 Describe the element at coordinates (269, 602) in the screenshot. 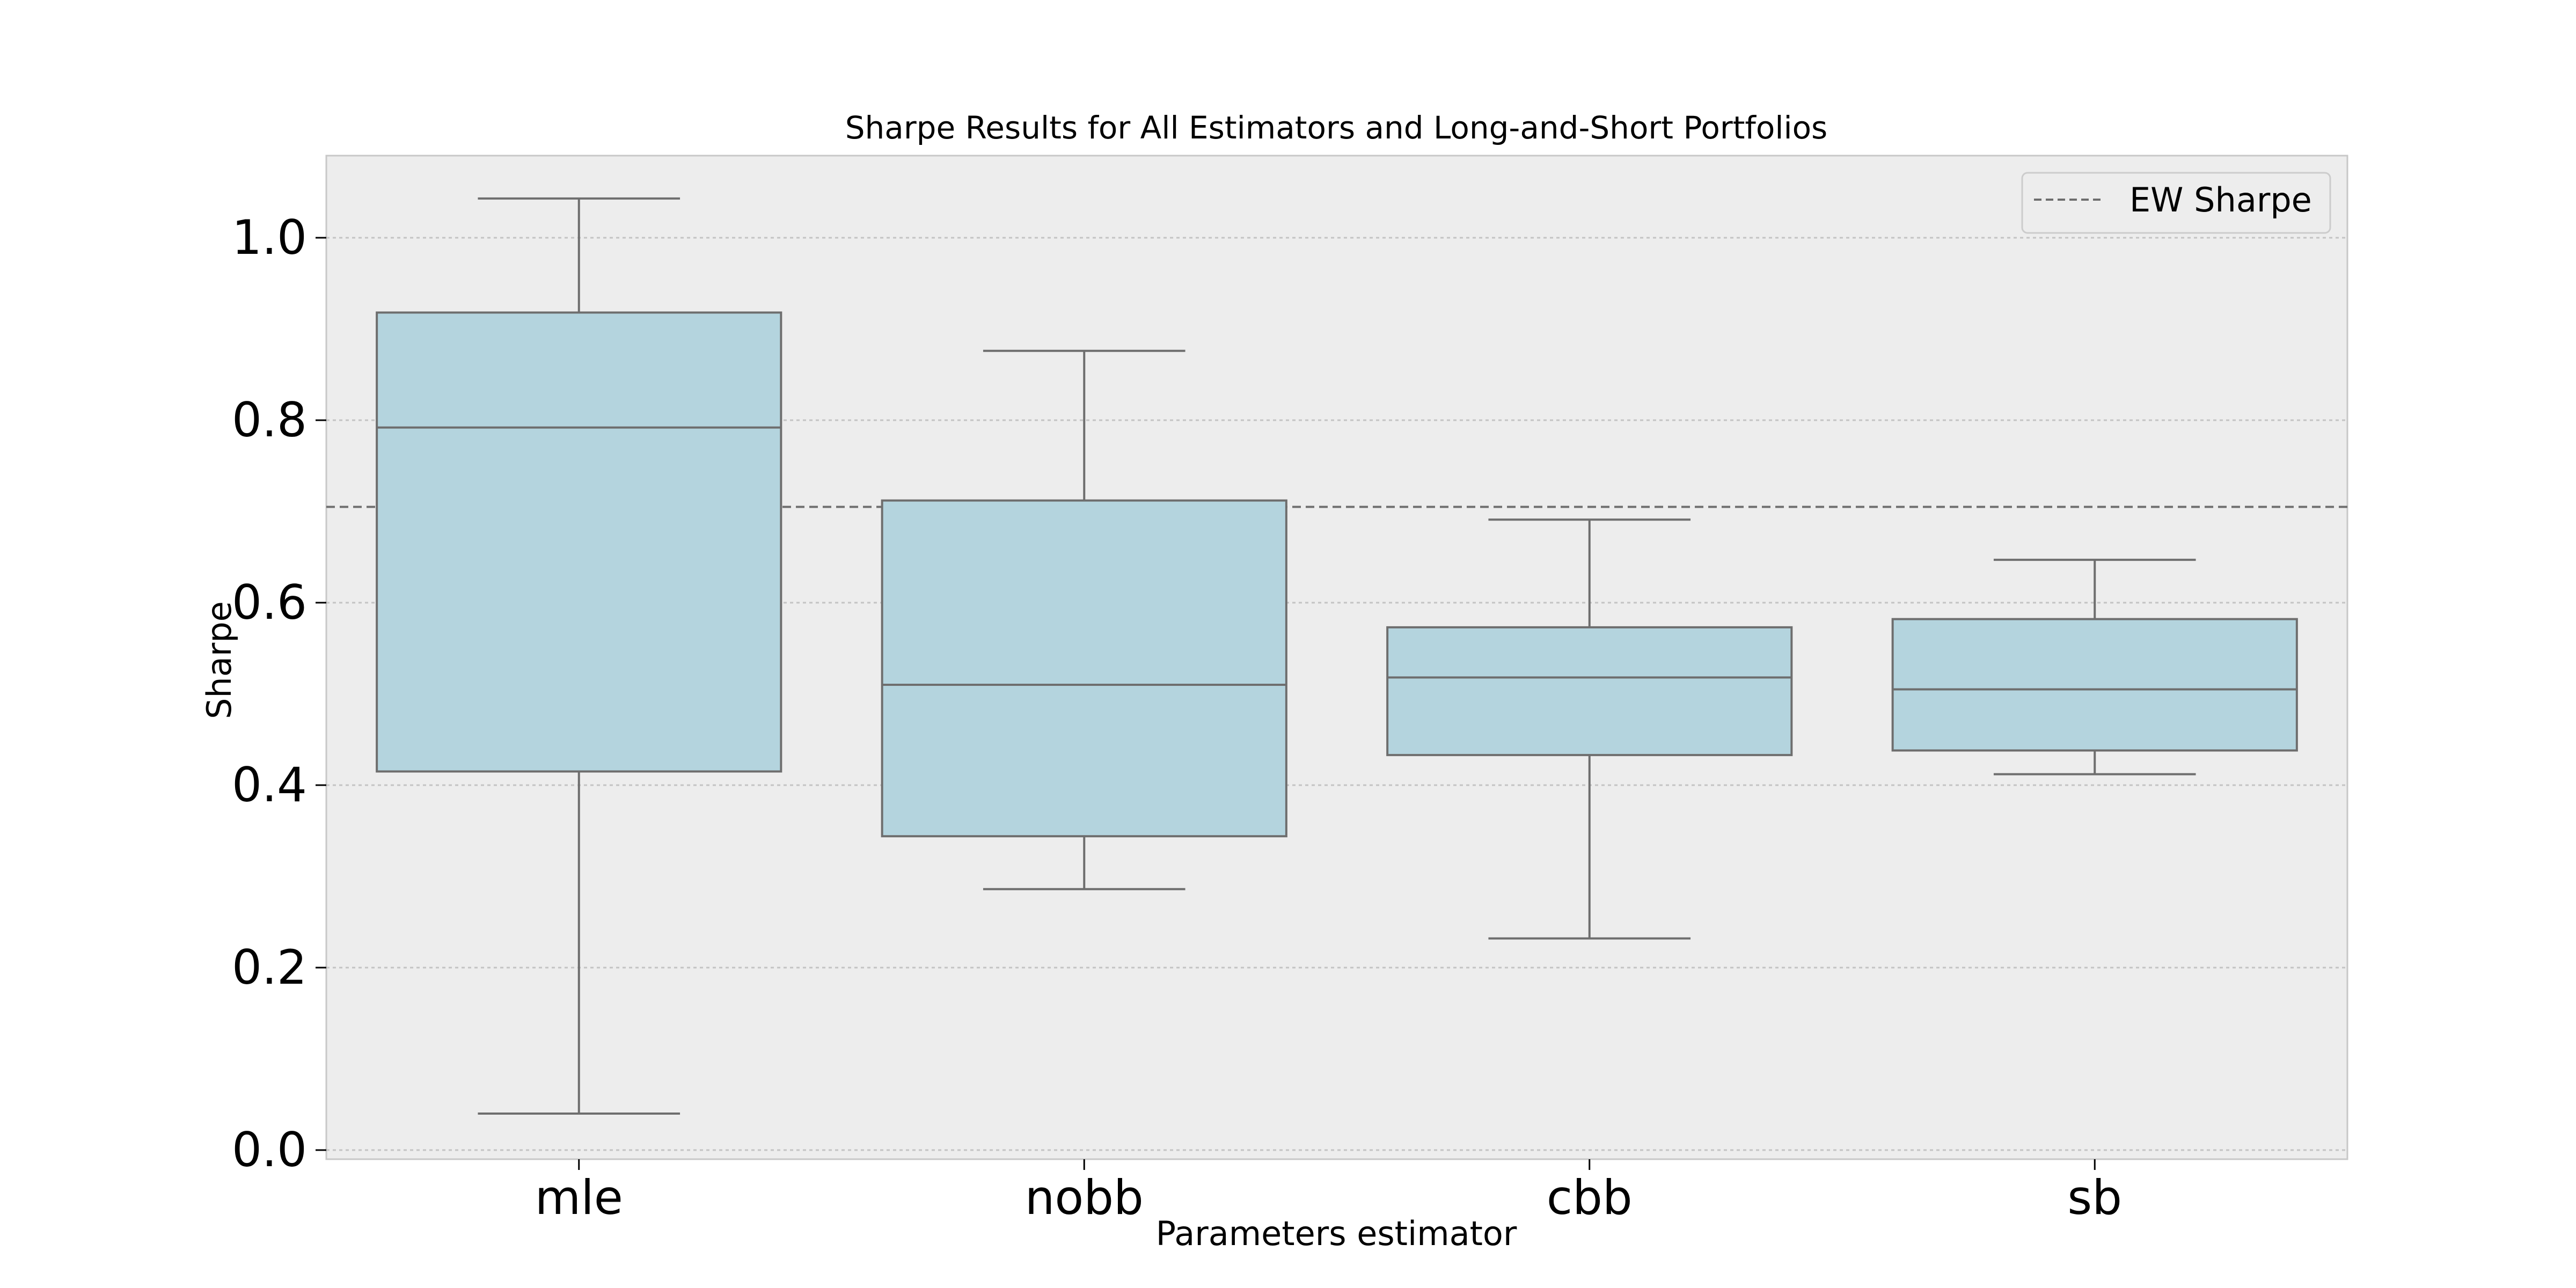

I see `y-tick-label: 0.6` at that location.